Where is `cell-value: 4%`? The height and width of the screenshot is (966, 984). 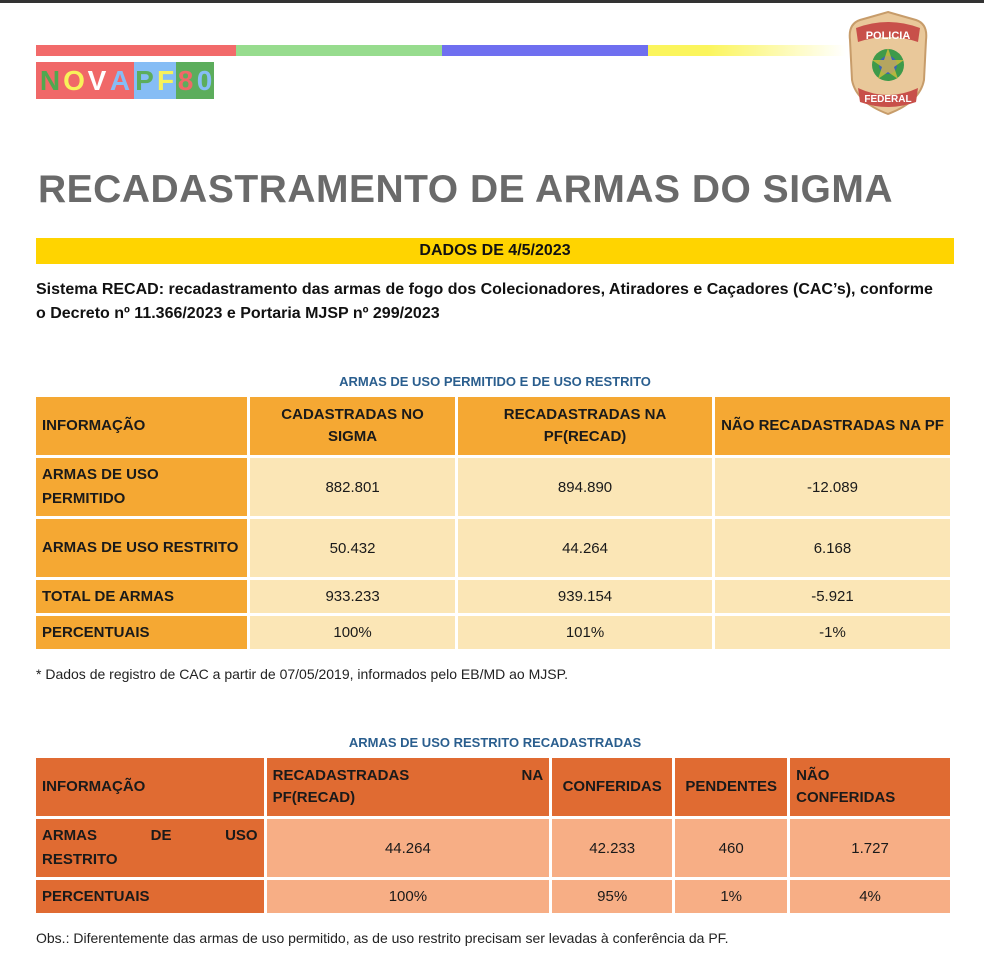 cell-value: 4% is located at coordinates (870, 896).